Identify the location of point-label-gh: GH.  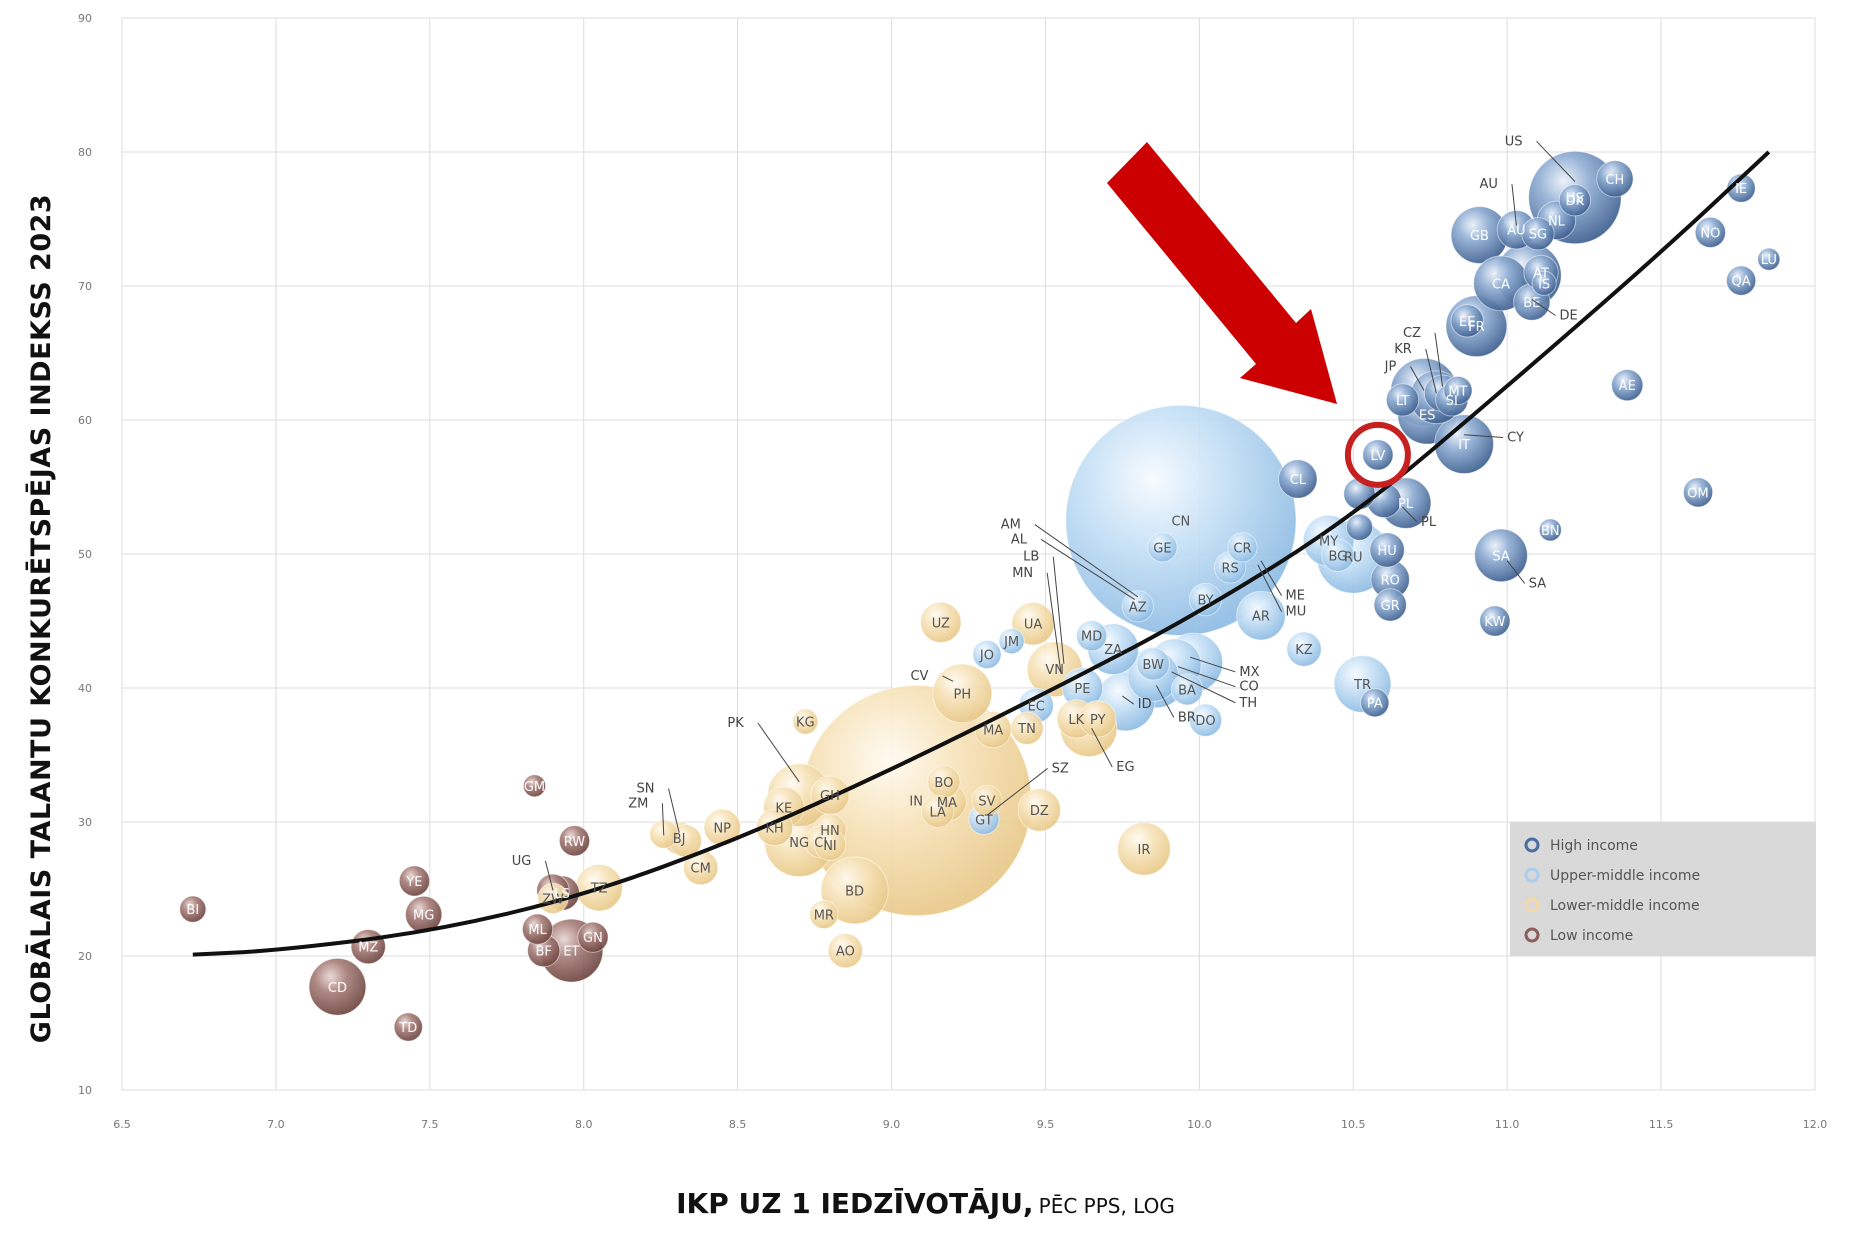
(830, 796).